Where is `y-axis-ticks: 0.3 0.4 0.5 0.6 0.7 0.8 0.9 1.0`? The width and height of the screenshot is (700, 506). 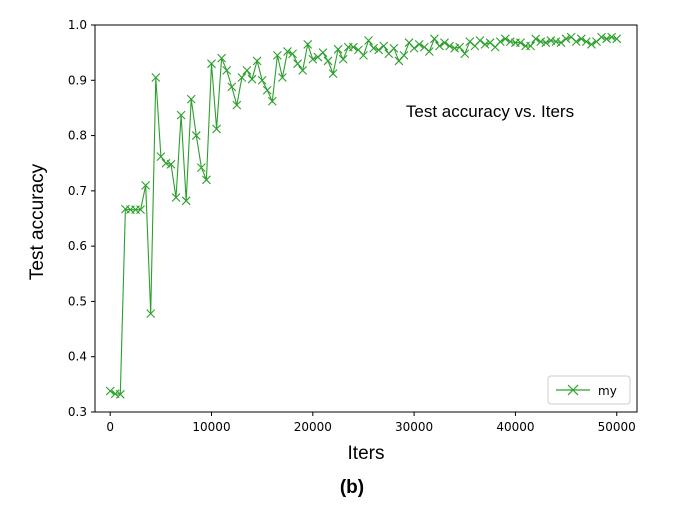
y-axis-ticks: 0.3 0.4 0.5 0.6 0.7 0.8 0.9 1.0 is located at coordinates (81, 218).